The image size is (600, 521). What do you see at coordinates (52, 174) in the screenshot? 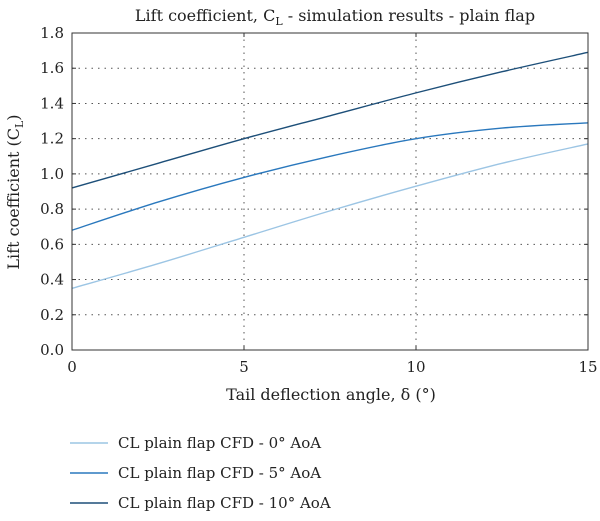
I see `y-tick-label: 1.0` at bounding box center [52, 174].